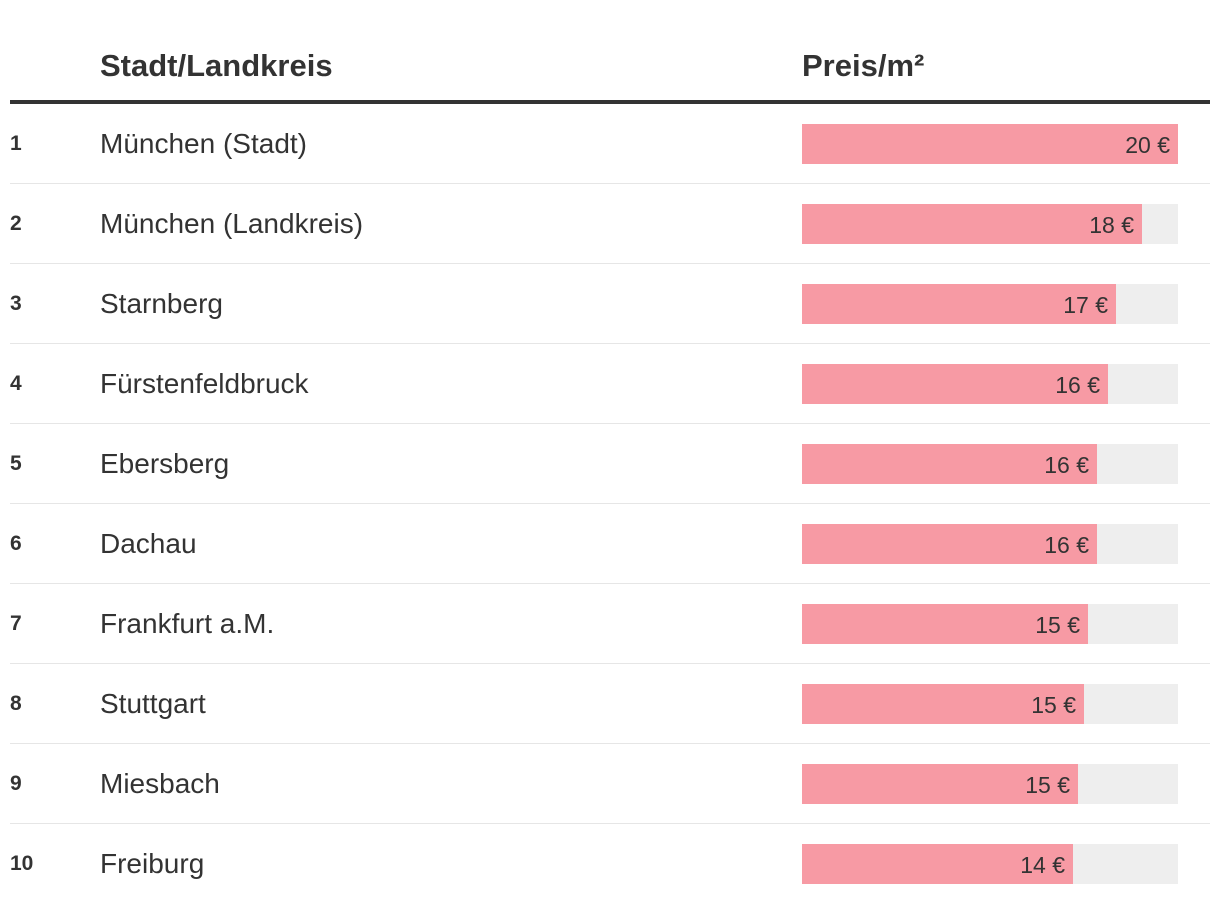 The image size is (1220, 916). I want to click on bar-track: 14 €, so click(990, 864).